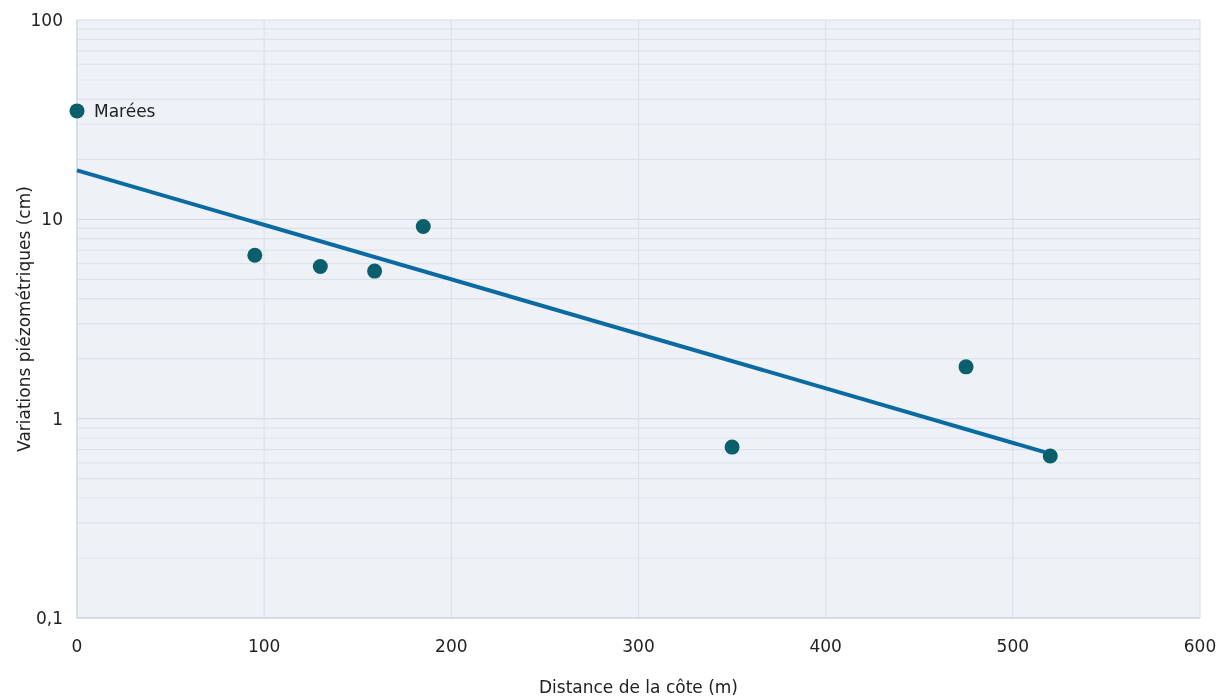  I want to click on x-tick-label: 200, so click(451, 646).